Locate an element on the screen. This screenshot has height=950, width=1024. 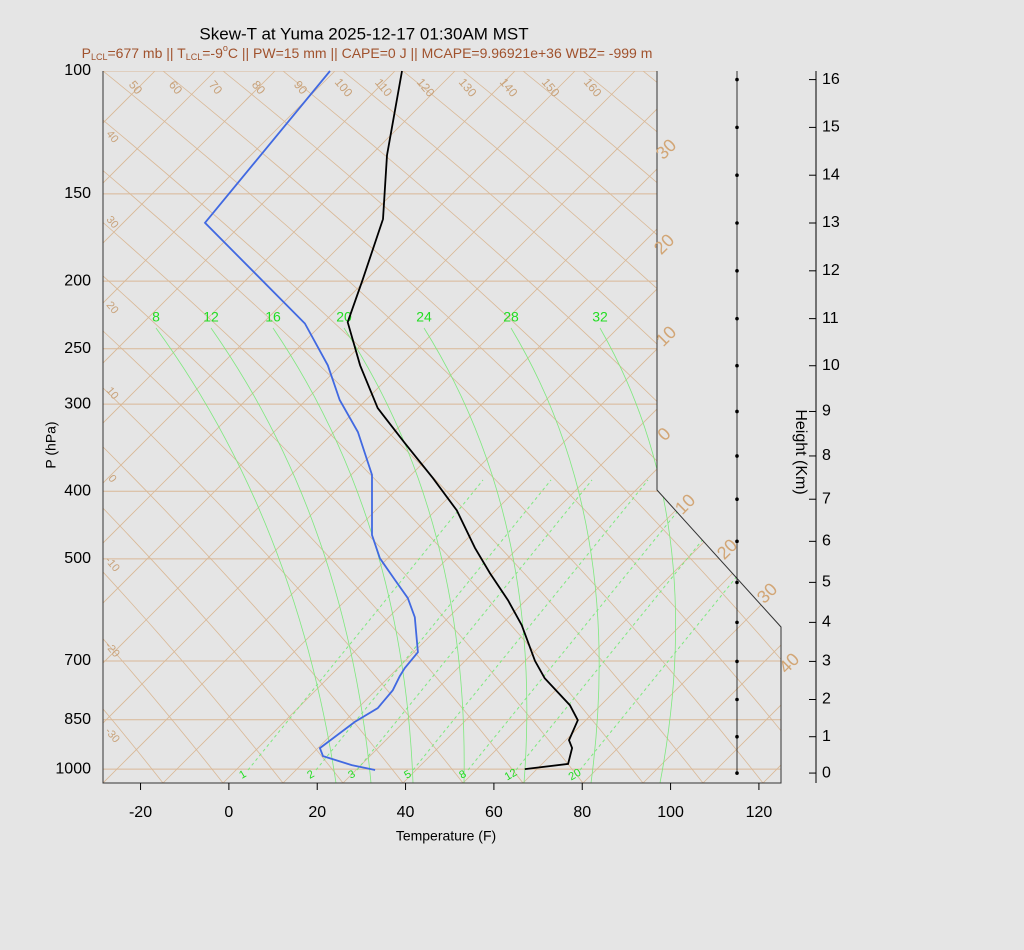
x-tick-label: 0 is located at coordinates (228, 812).